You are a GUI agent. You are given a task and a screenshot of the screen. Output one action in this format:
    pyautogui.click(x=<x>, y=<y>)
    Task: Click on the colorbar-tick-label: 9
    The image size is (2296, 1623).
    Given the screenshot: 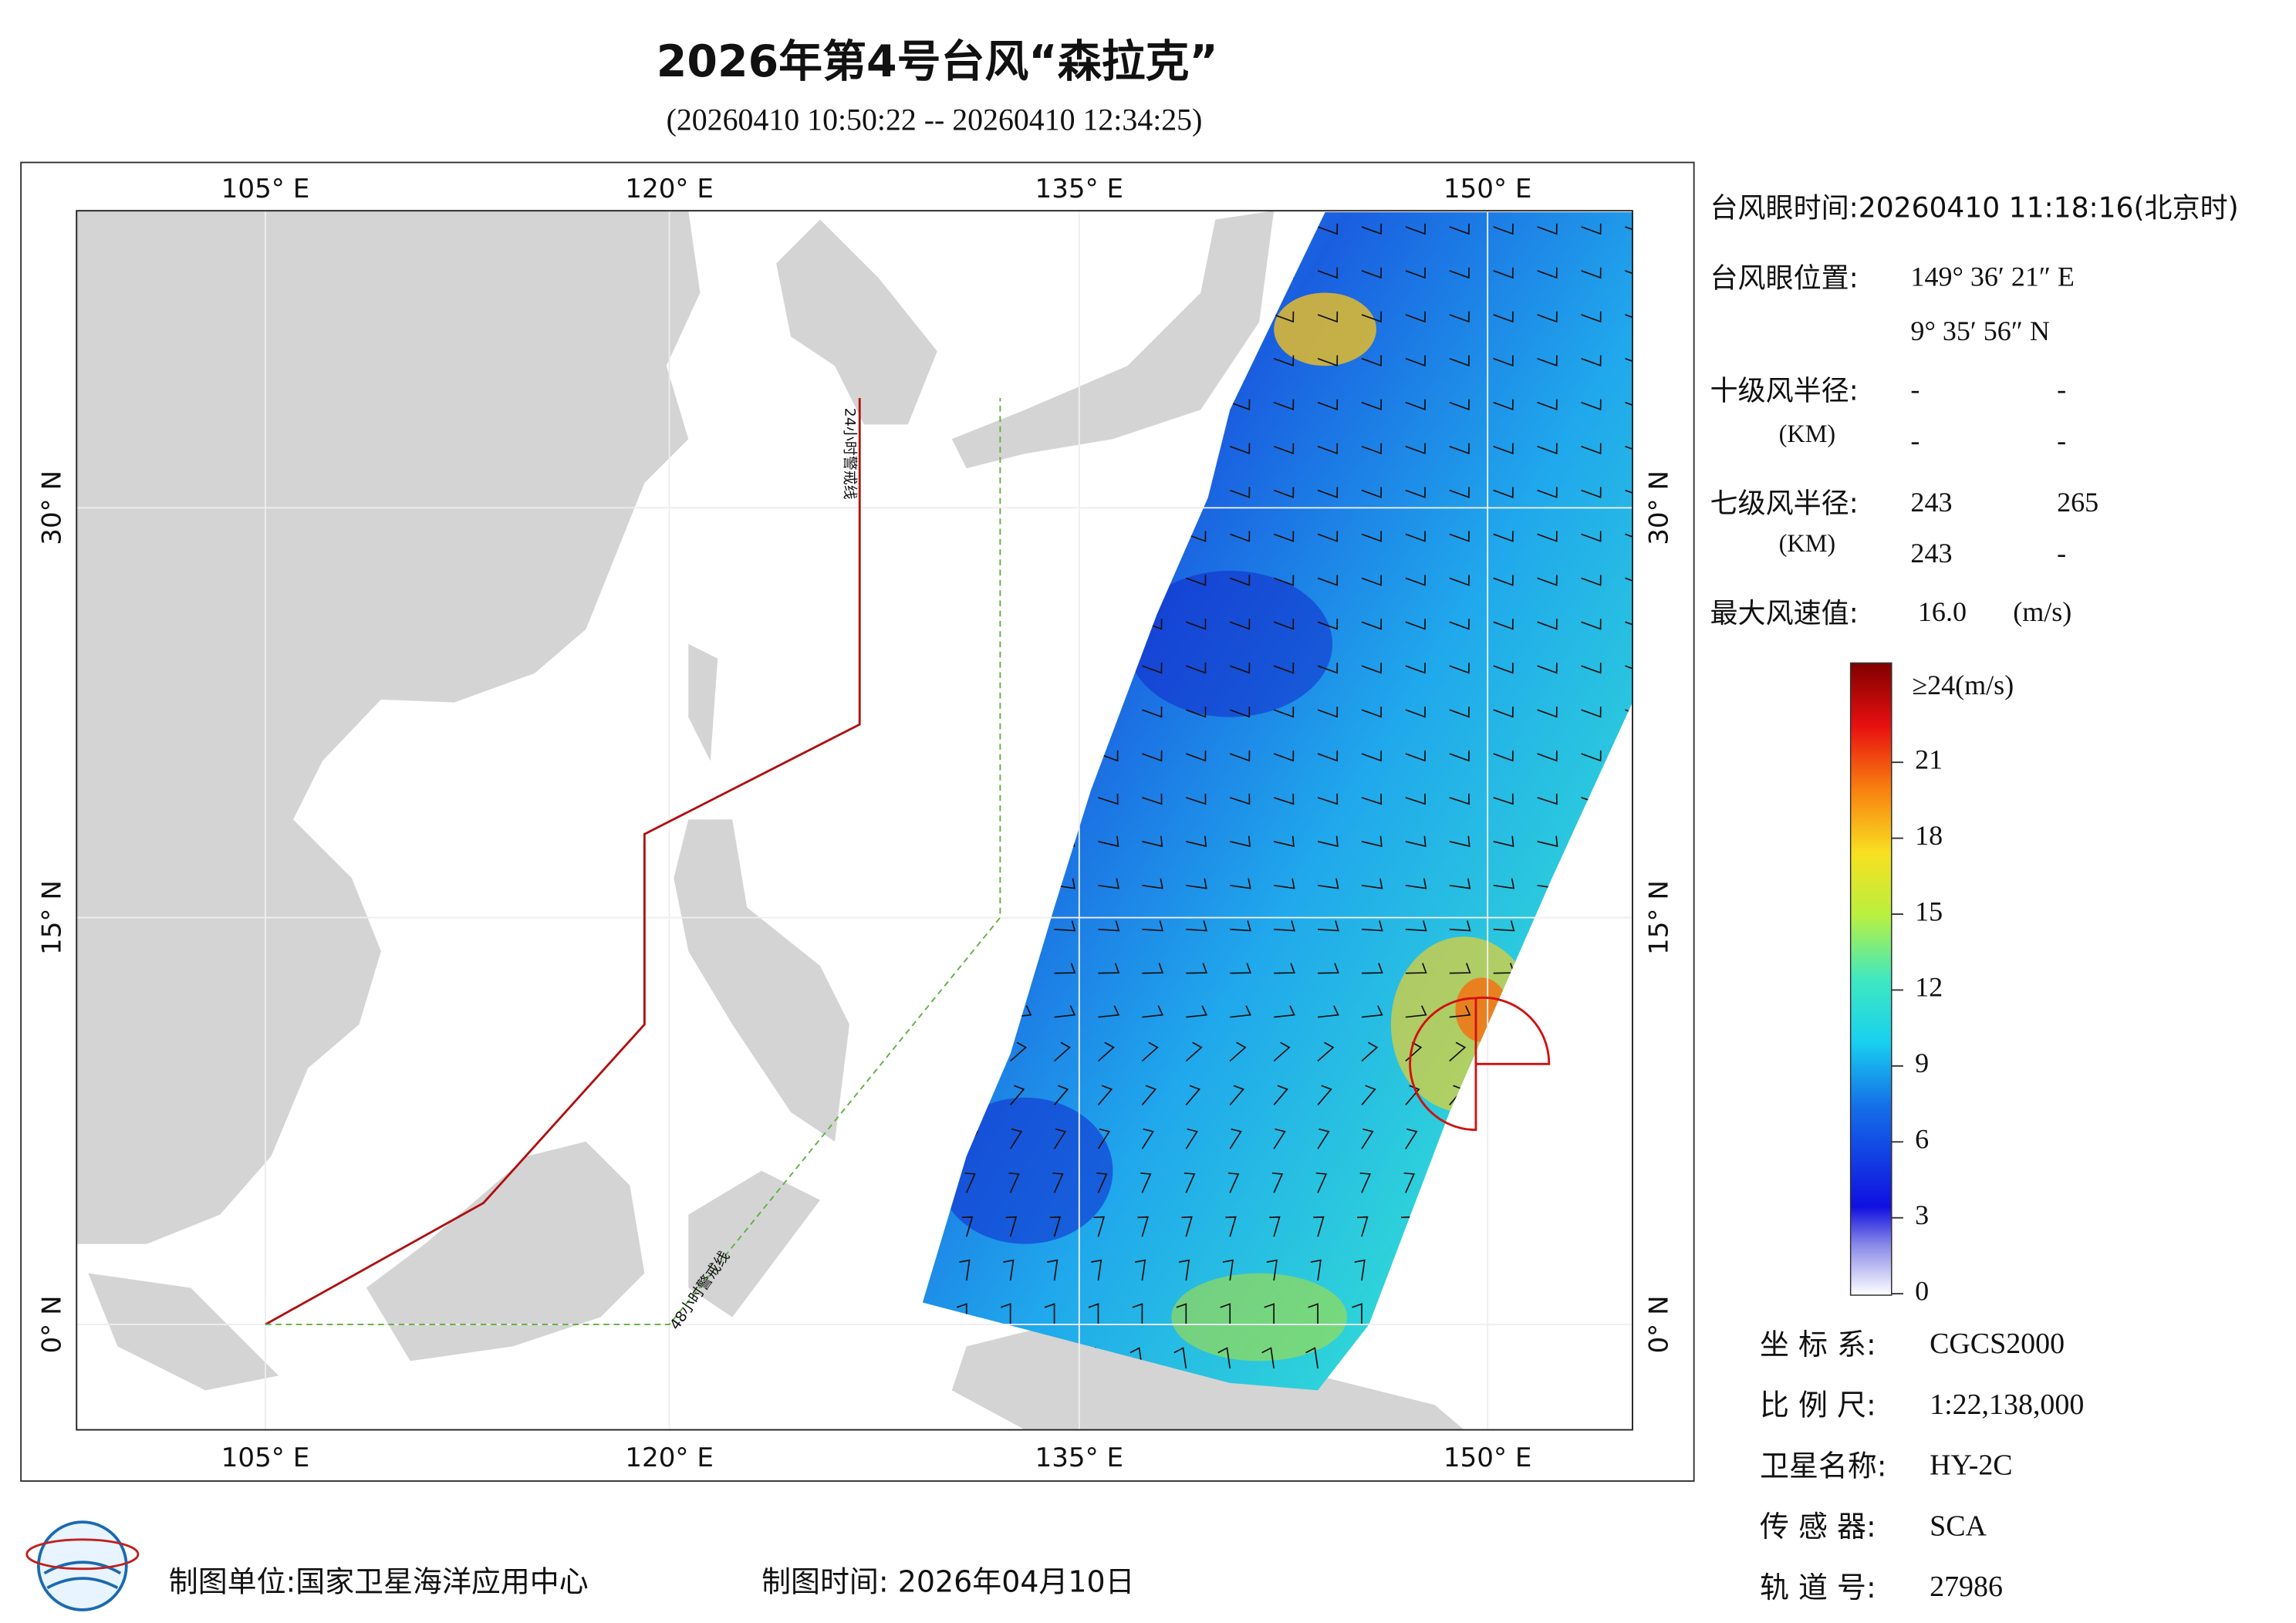 What is the action you would take?
    pyautogui.click(x=1922, y=1063)
    